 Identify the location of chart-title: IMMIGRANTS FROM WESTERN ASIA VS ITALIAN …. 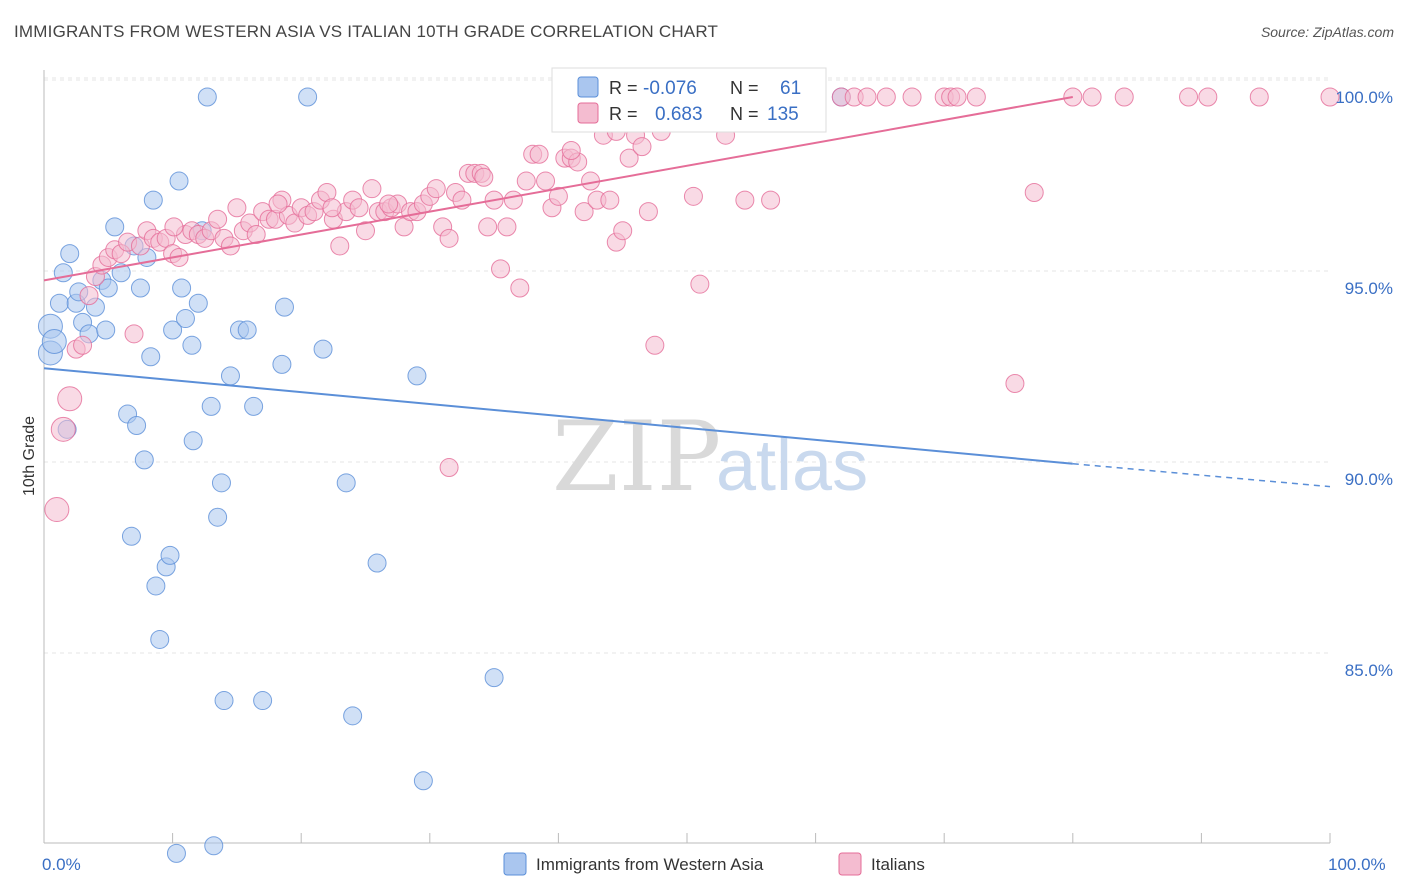
(366, 31).